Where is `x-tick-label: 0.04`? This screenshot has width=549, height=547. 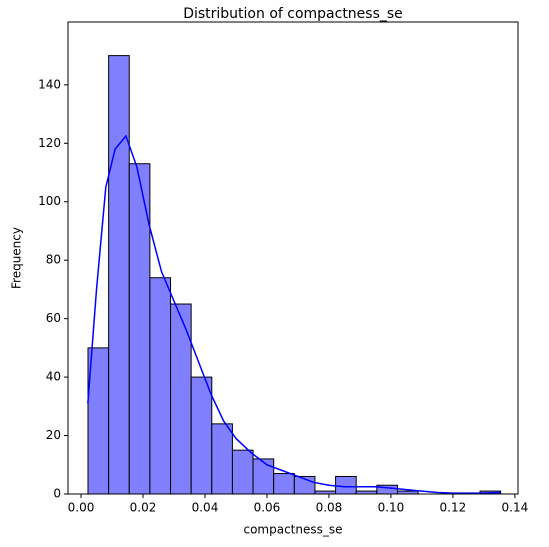
x-tick-label: 0.04 is located at coordinates (205, 508).